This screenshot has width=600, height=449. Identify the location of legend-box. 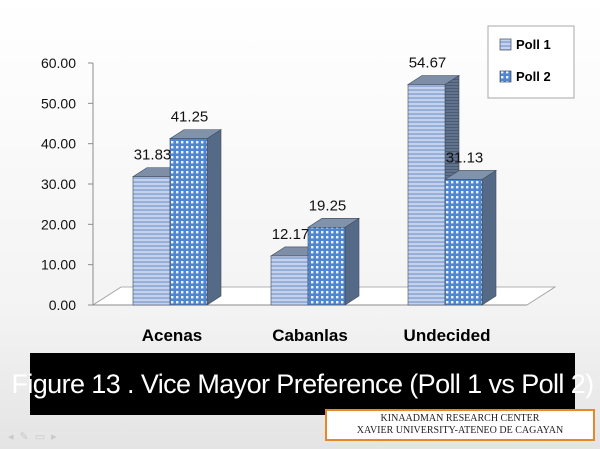
(531, 62).